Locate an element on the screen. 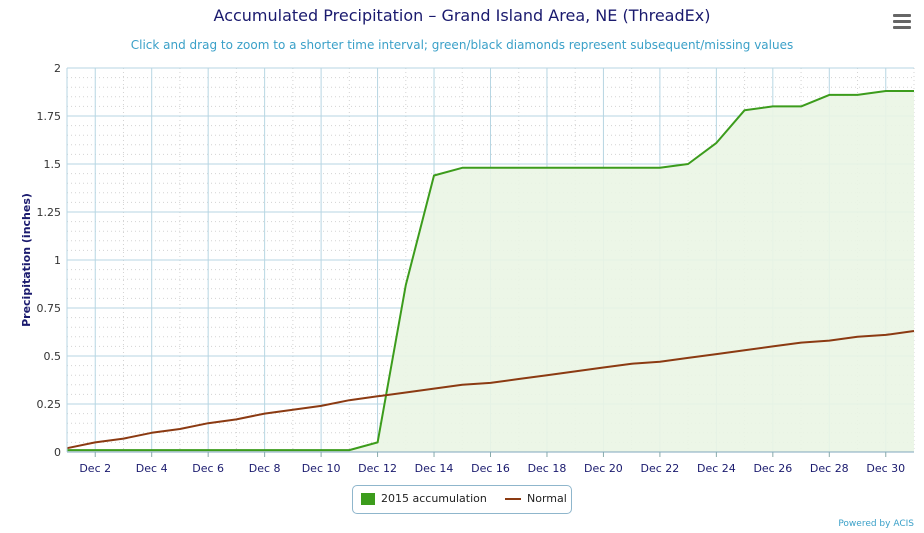 The image size is (924, 533). y-tick-label: 0.5 is located at coordinates (53, 356).